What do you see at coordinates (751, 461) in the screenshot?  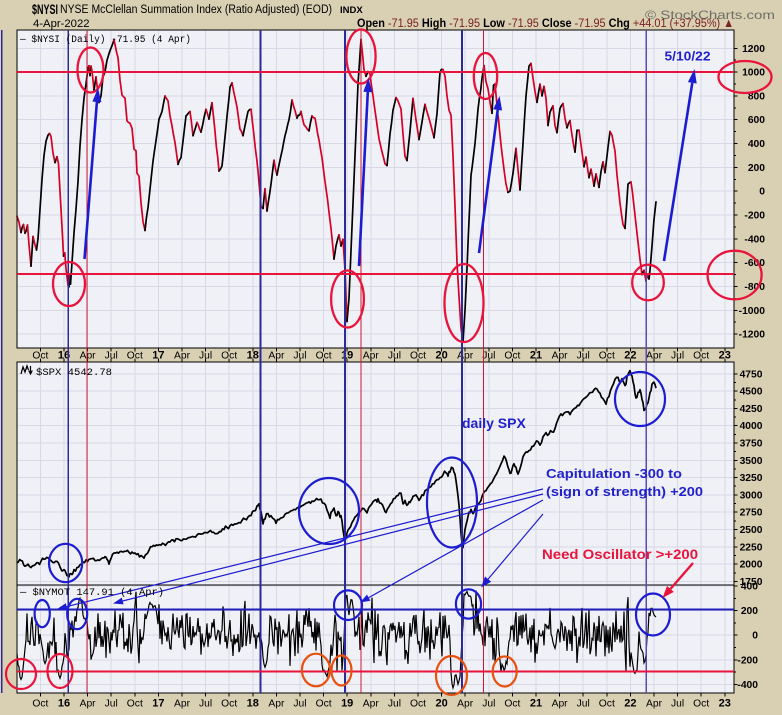 I see `svg-text: 3500` at bounding box center [751, 461].